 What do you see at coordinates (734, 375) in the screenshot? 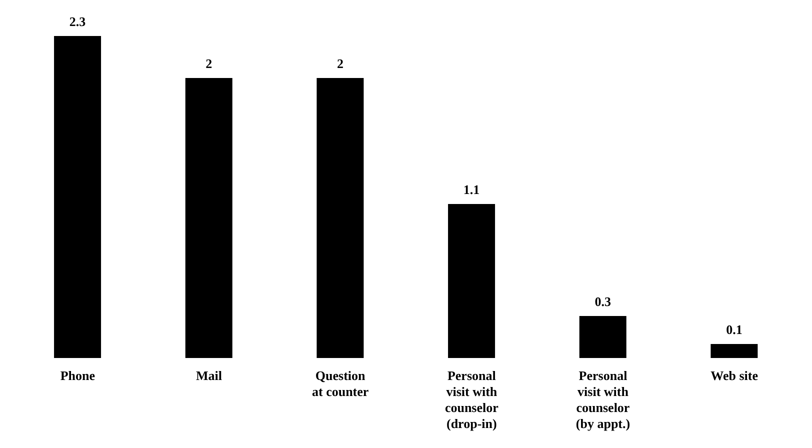
I see `x-tick-label: Web site` at bounding box center [734, 375].